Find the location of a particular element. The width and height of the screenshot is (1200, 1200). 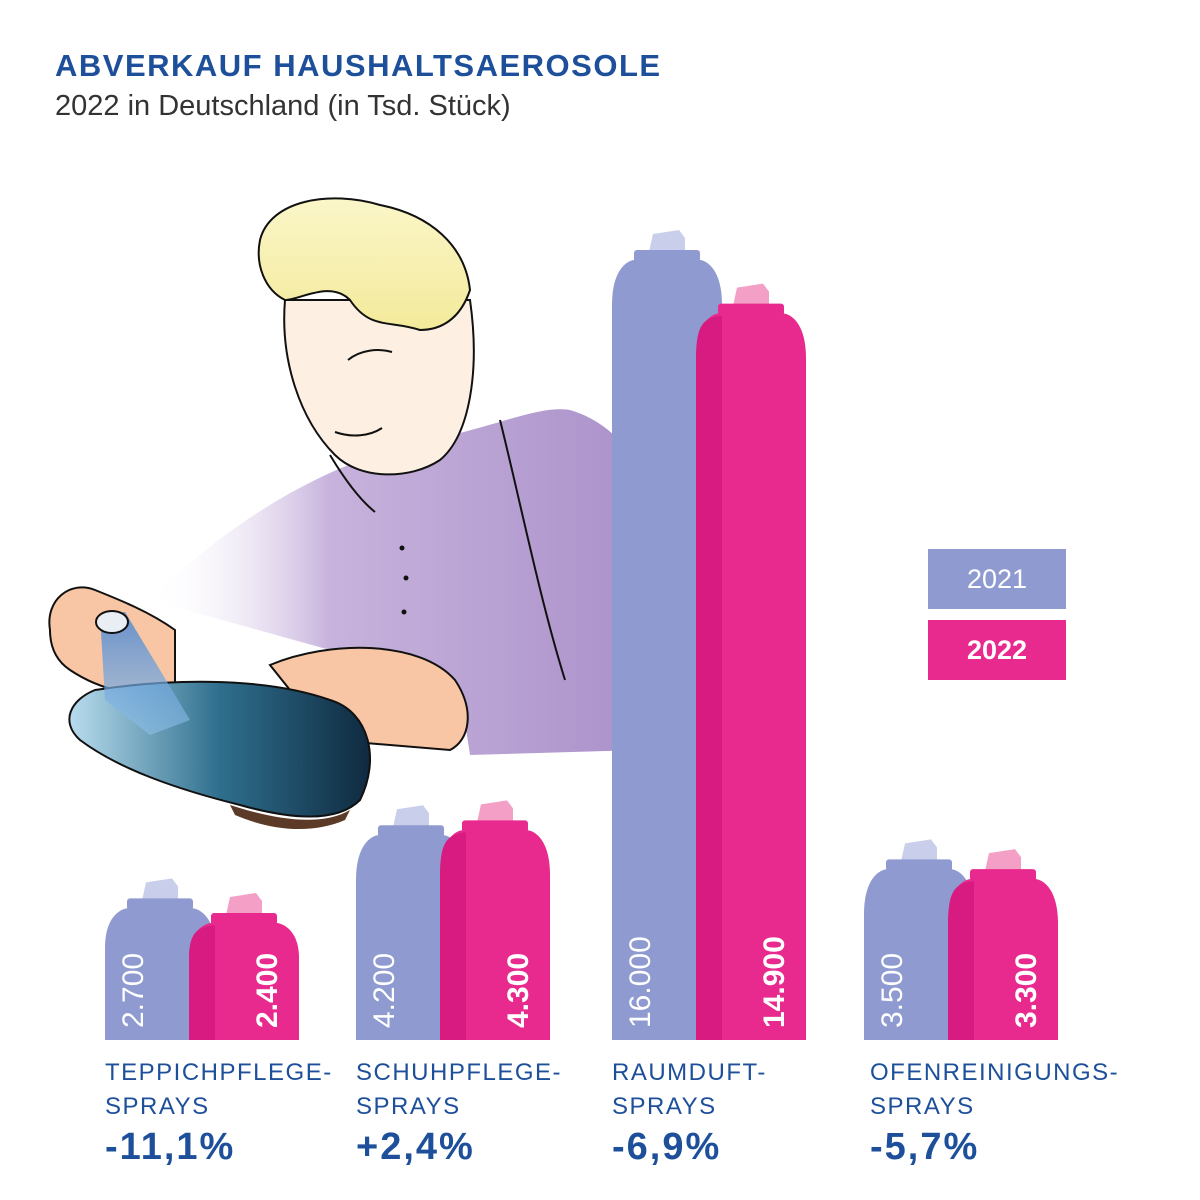

legend-2022: 2022 is located at coordinates (997, 650).